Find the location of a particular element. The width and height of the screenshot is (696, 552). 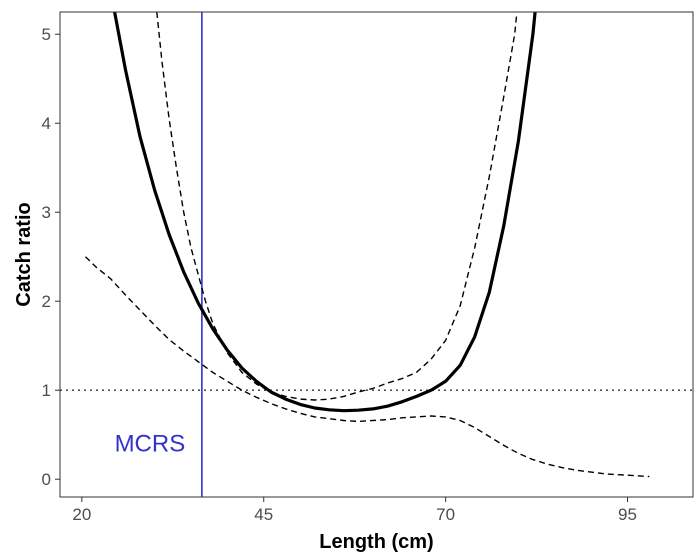

x-tick-label: 95 is located at coordinates (627, 514).